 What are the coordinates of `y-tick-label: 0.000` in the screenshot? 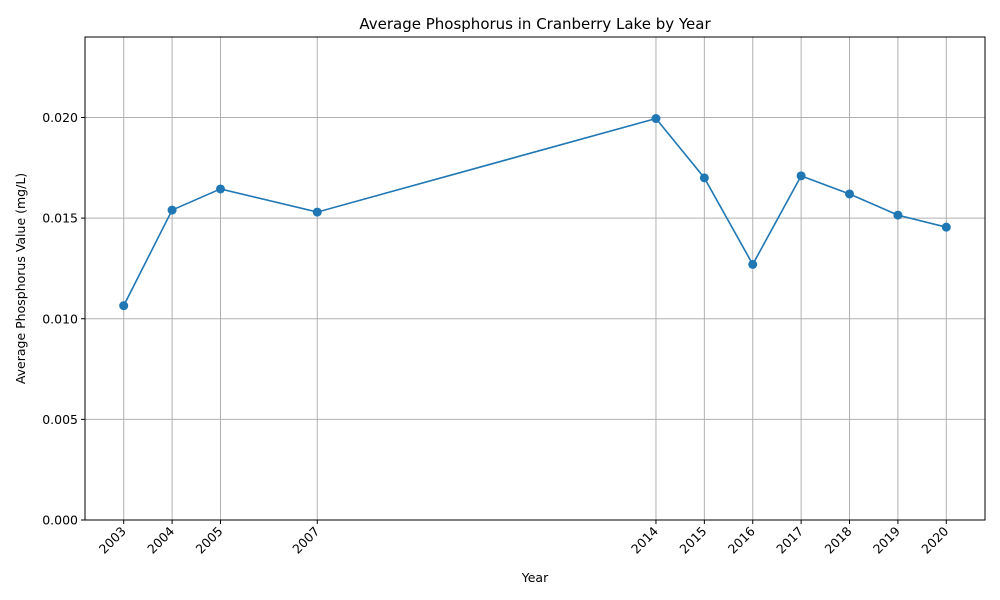 It's located at (60, 520).